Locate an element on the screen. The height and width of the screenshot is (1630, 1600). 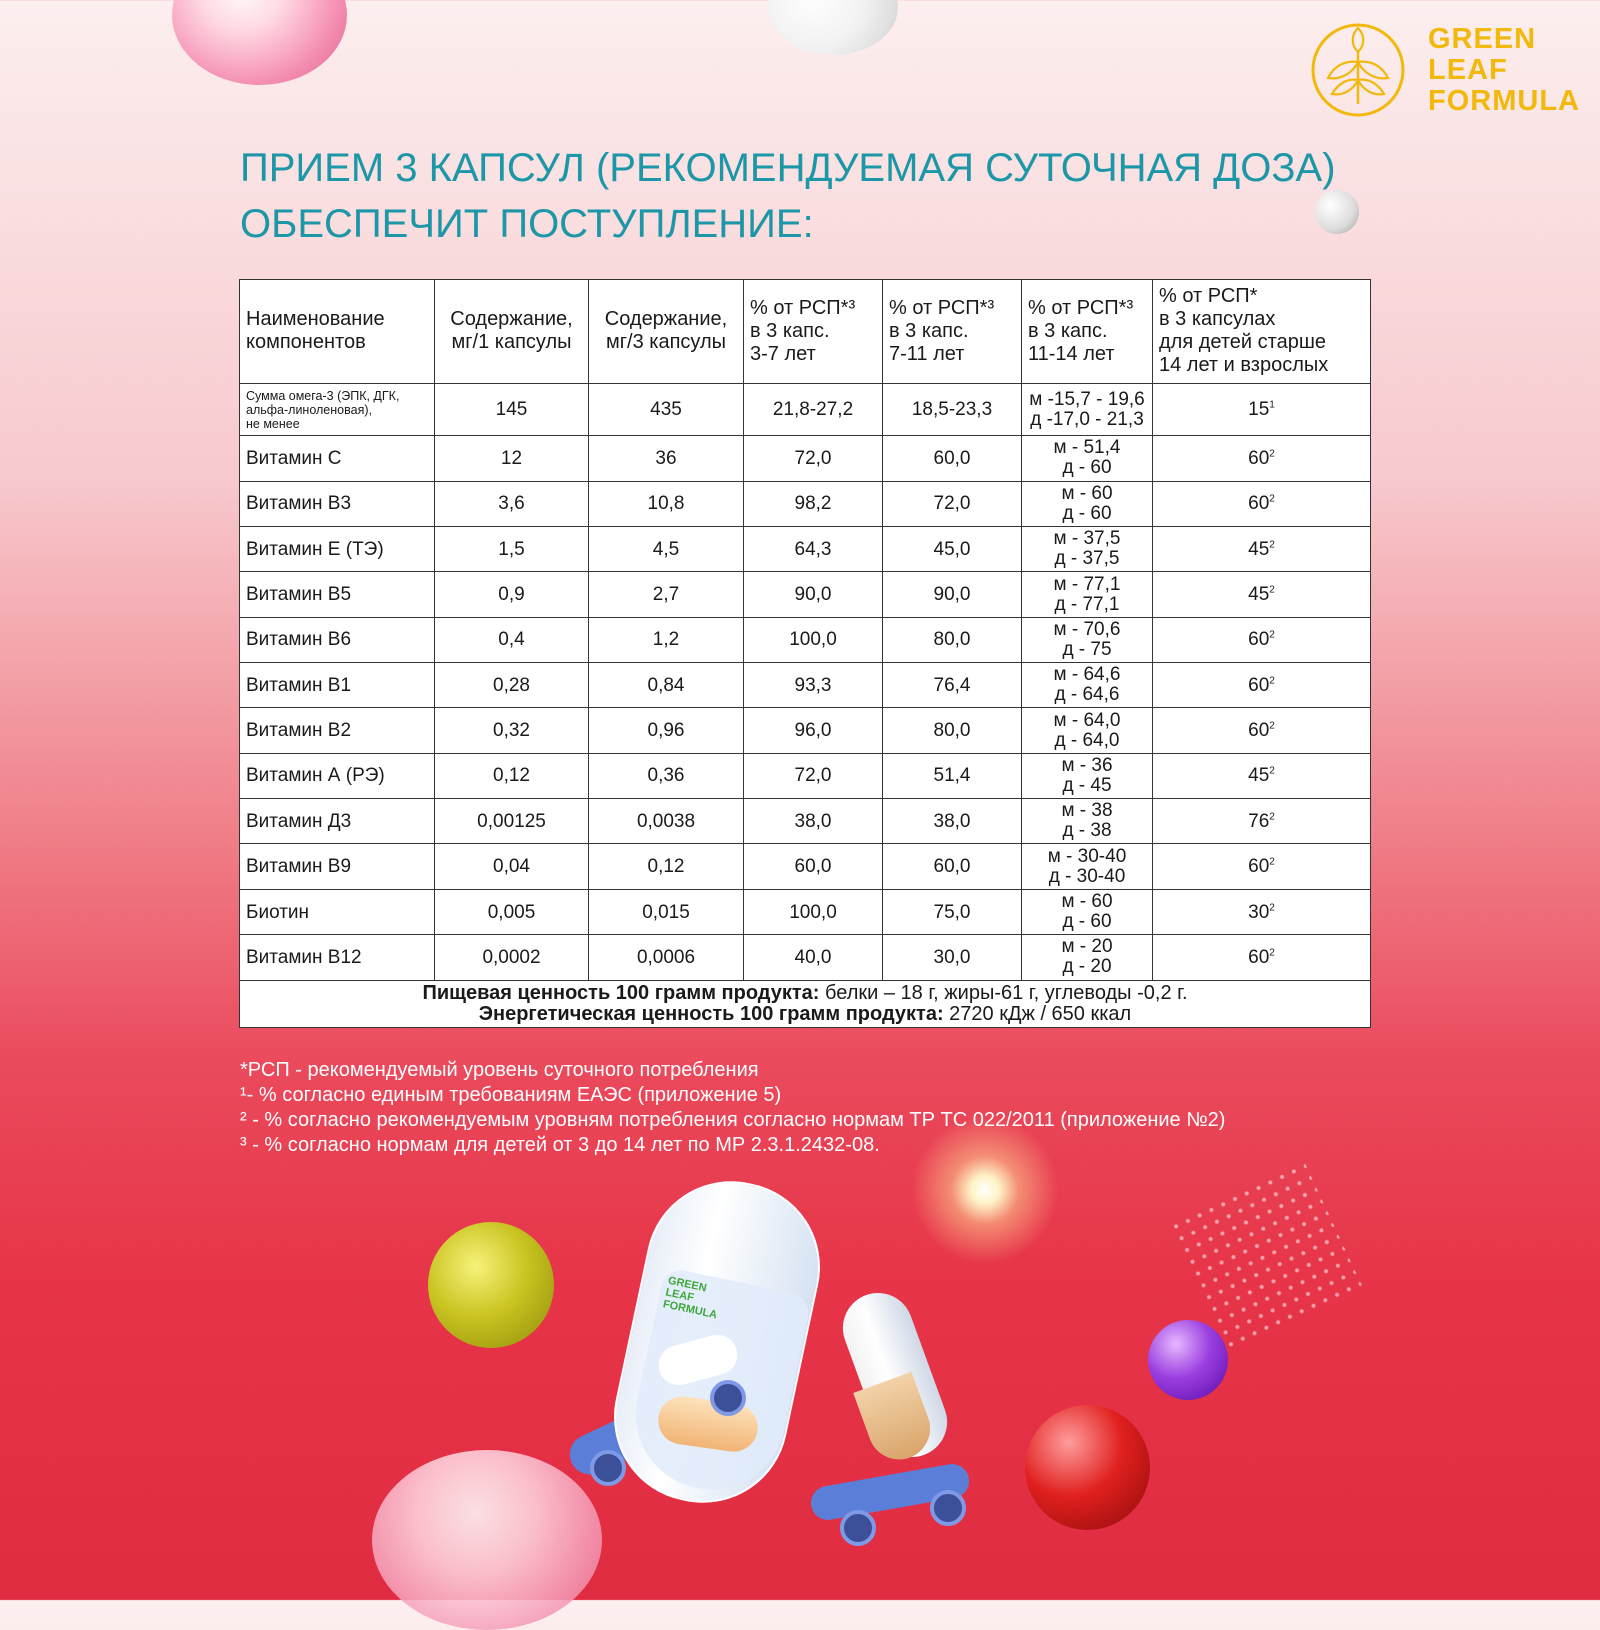
cell-pct-11-14: м - 51,4 д - 60 is located at coordinates (1087, 458).